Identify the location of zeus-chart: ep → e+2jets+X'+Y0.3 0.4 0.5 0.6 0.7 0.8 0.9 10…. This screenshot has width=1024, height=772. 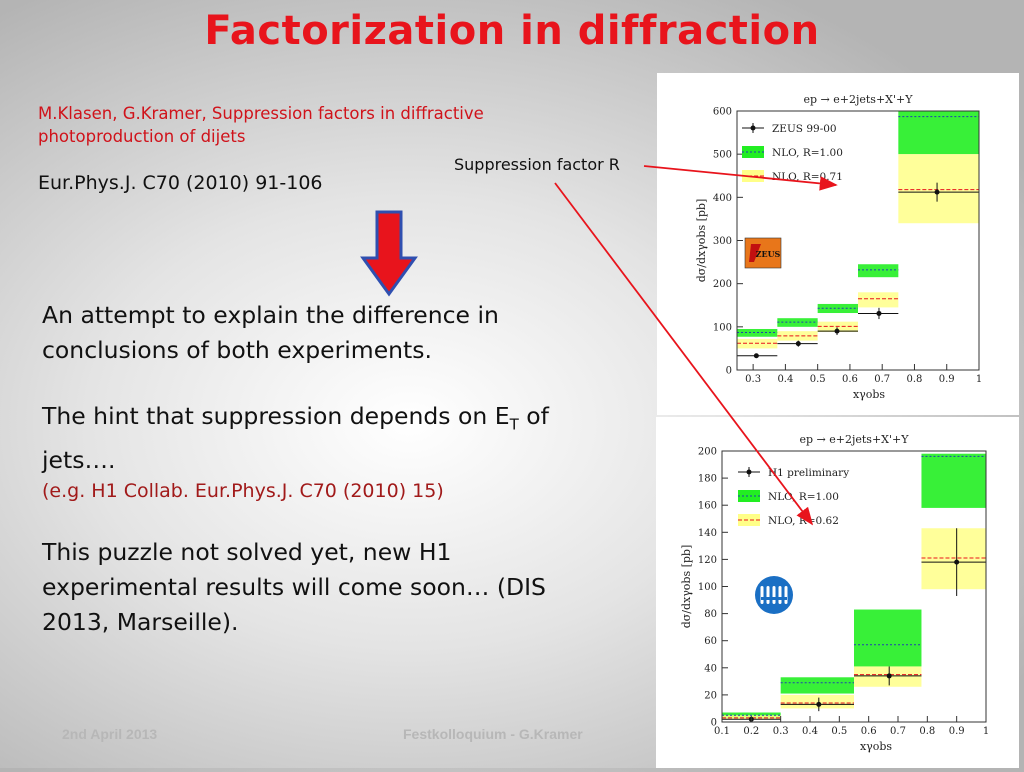
(838, 247).